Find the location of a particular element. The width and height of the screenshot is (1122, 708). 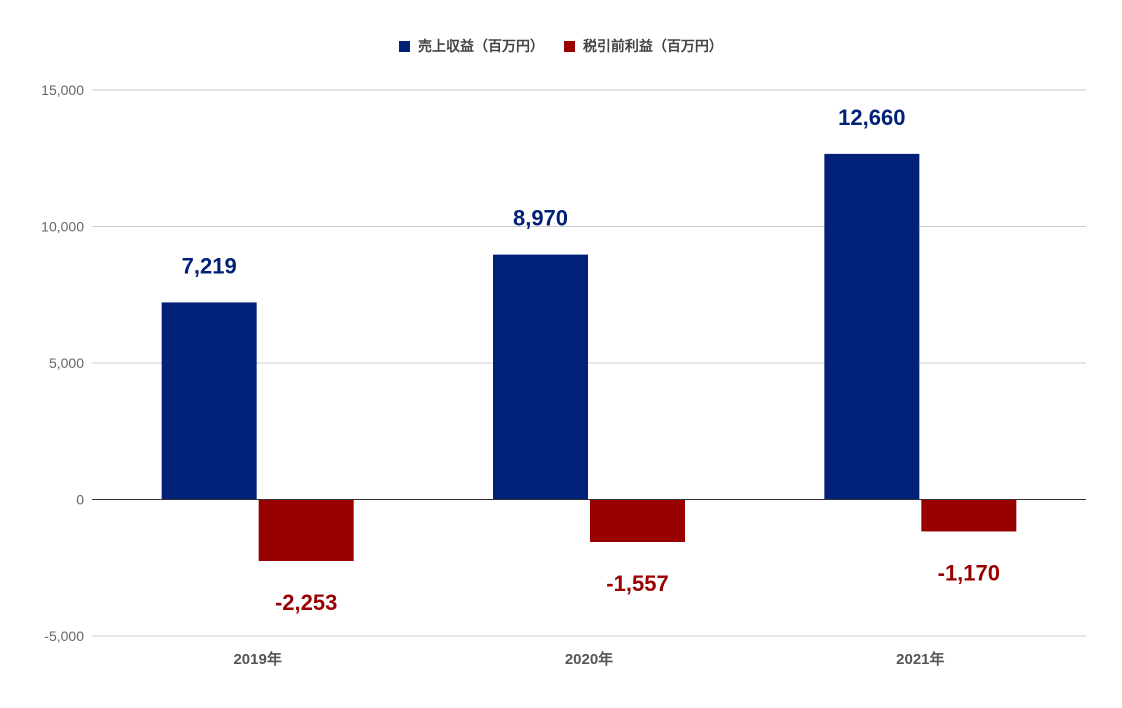

legend: 売上収益（百万円） 税引前利益（百万円） is located at coordinates (561, 46).